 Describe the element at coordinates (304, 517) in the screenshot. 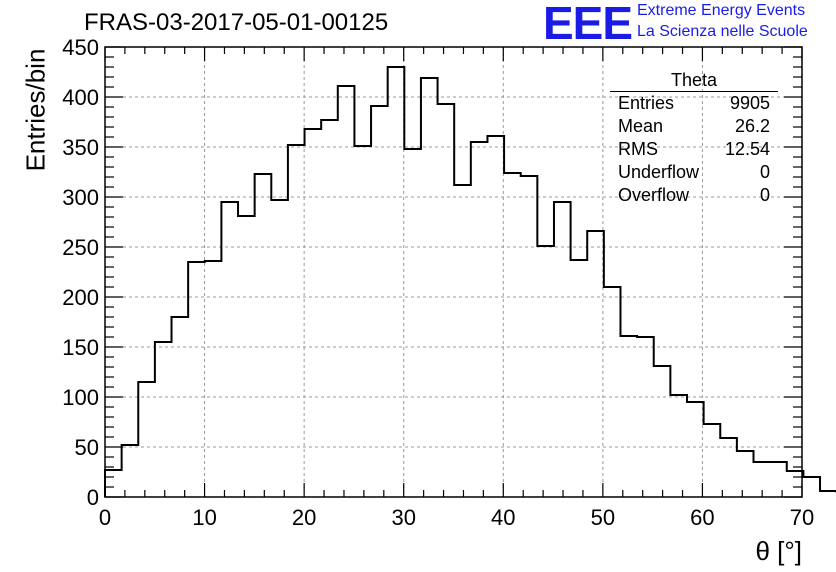

I see `x-tick-label: 20` at that location.